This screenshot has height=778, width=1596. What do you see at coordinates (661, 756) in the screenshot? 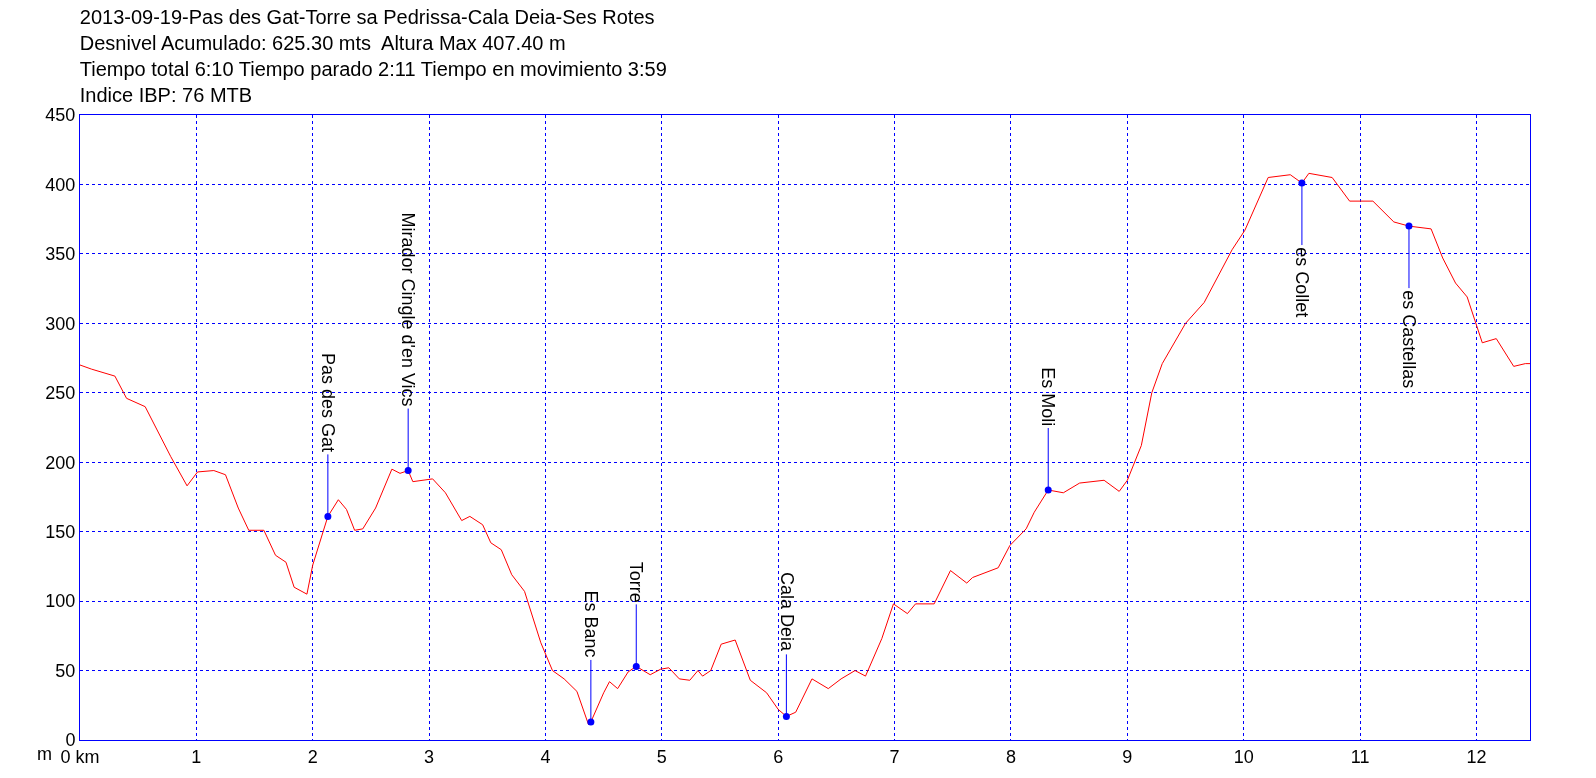
I see `x-tick-label: 5` at bounding box center [661, 756].